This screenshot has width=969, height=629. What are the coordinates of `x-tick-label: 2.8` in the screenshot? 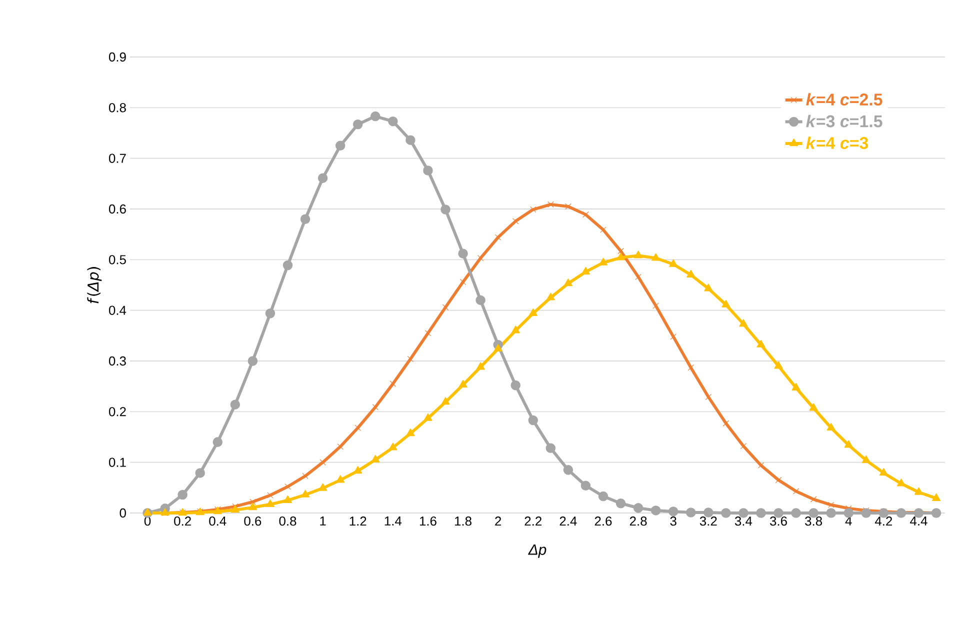 It's located at (638, 521).